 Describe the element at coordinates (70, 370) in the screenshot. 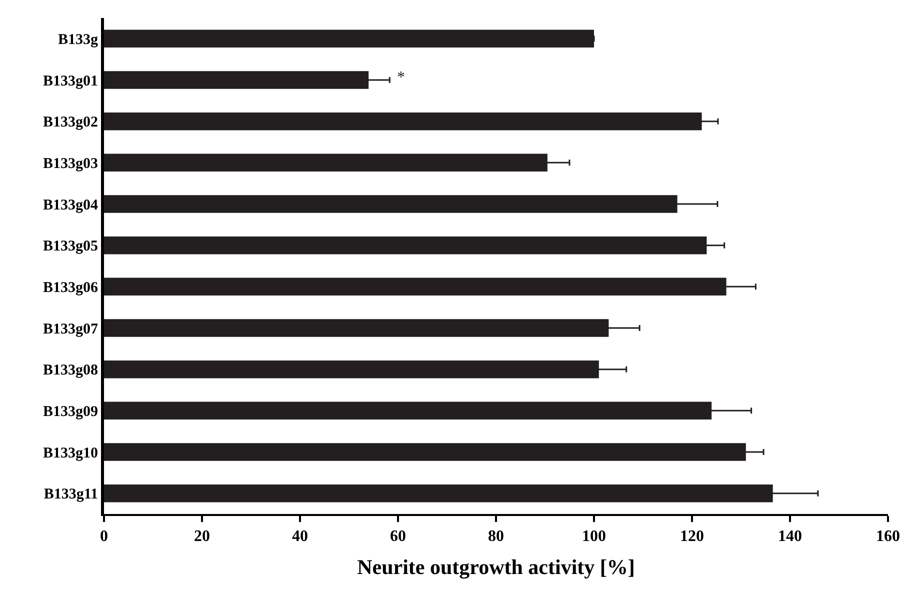

I see `y-tick-label: B133g08` at that location.